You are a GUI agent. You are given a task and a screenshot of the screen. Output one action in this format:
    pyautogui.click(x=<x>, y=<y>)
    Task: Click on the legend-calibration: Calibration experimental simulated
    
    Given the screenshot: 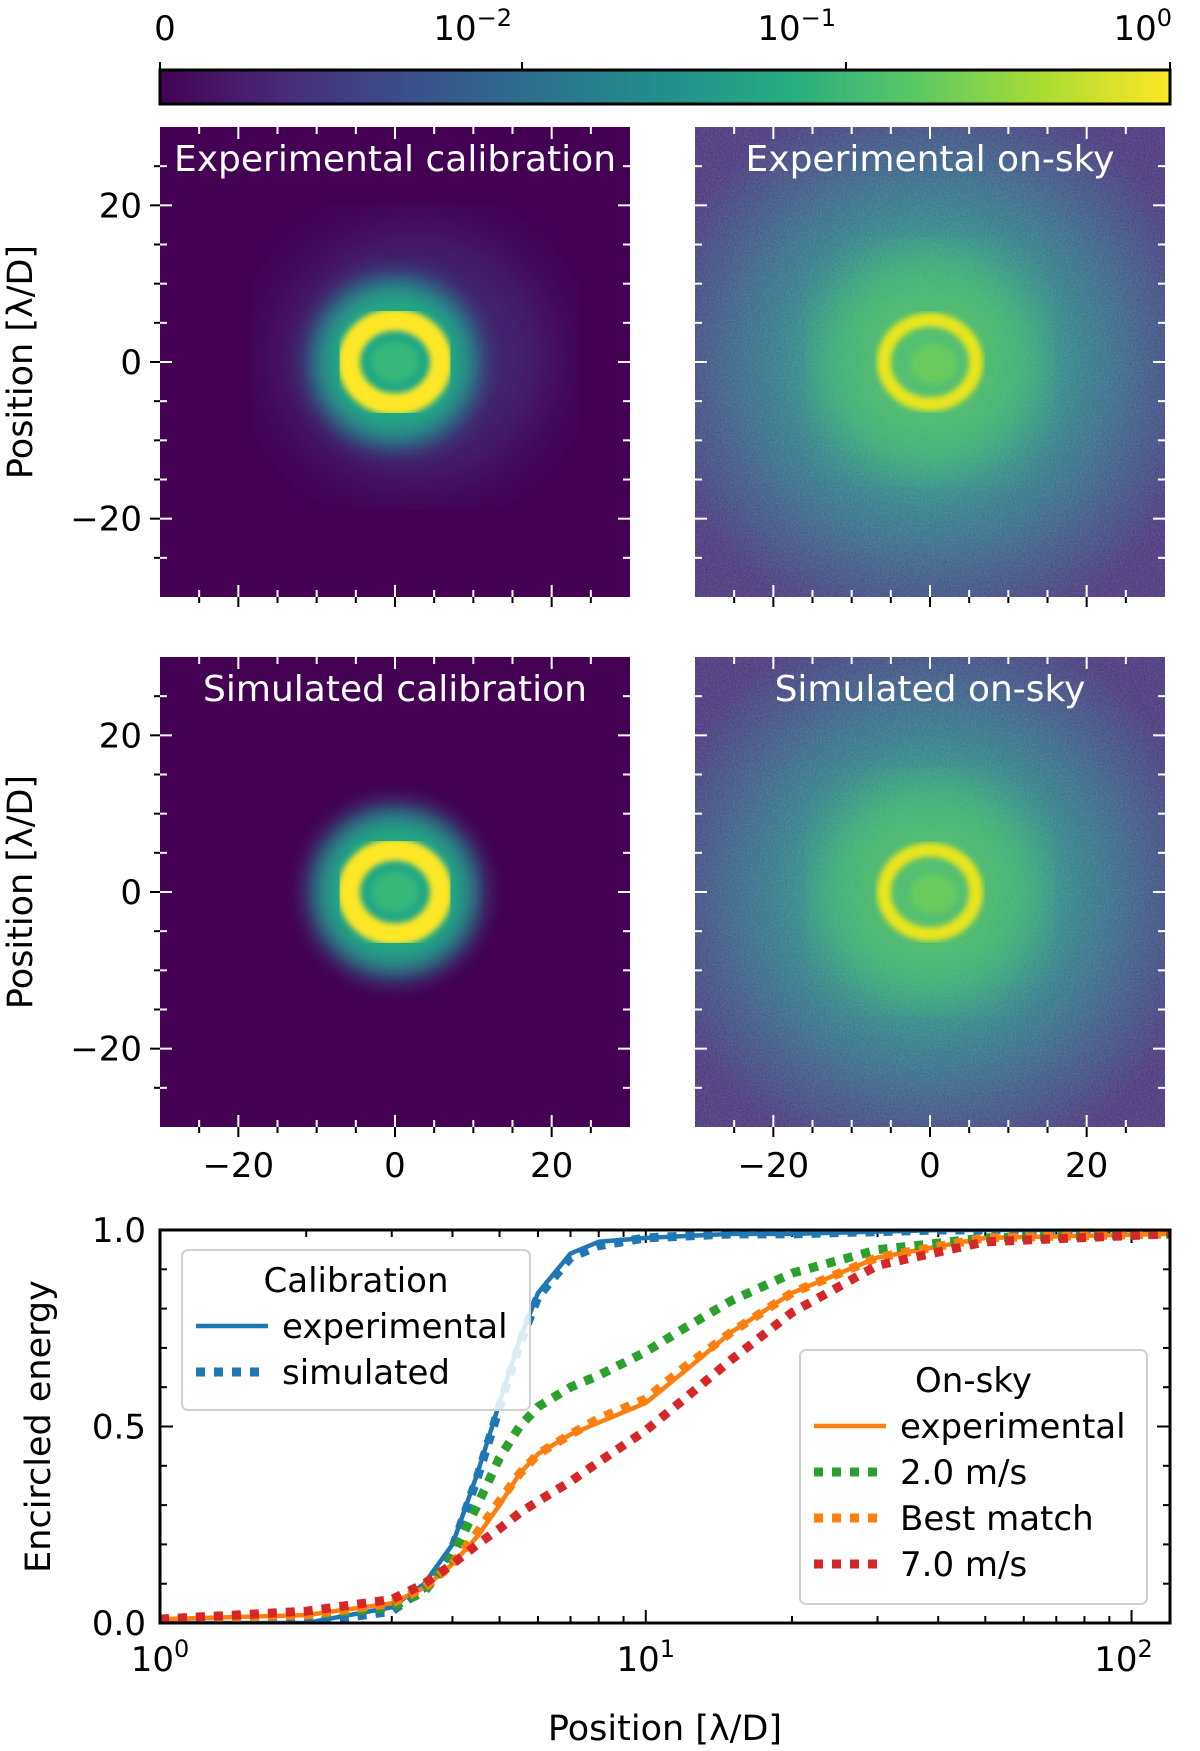 What is the action you would take?
    pyautogui.click(x=356, y=1330)
    